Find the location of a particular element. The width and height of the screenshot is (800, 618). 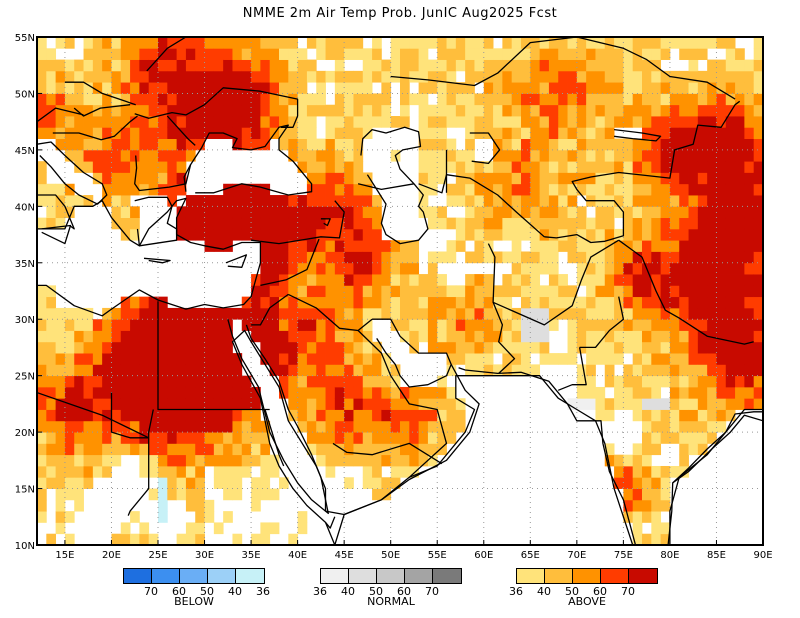

lon-tick-label: 85E is located at coordinates (716, 555).